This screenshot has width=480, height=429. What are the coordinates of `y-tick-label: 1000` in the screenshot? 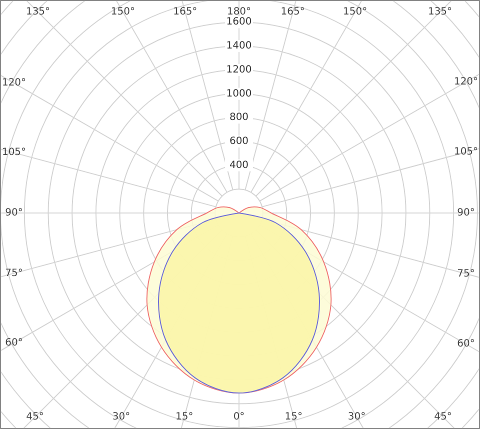 It's located at (239, 94).